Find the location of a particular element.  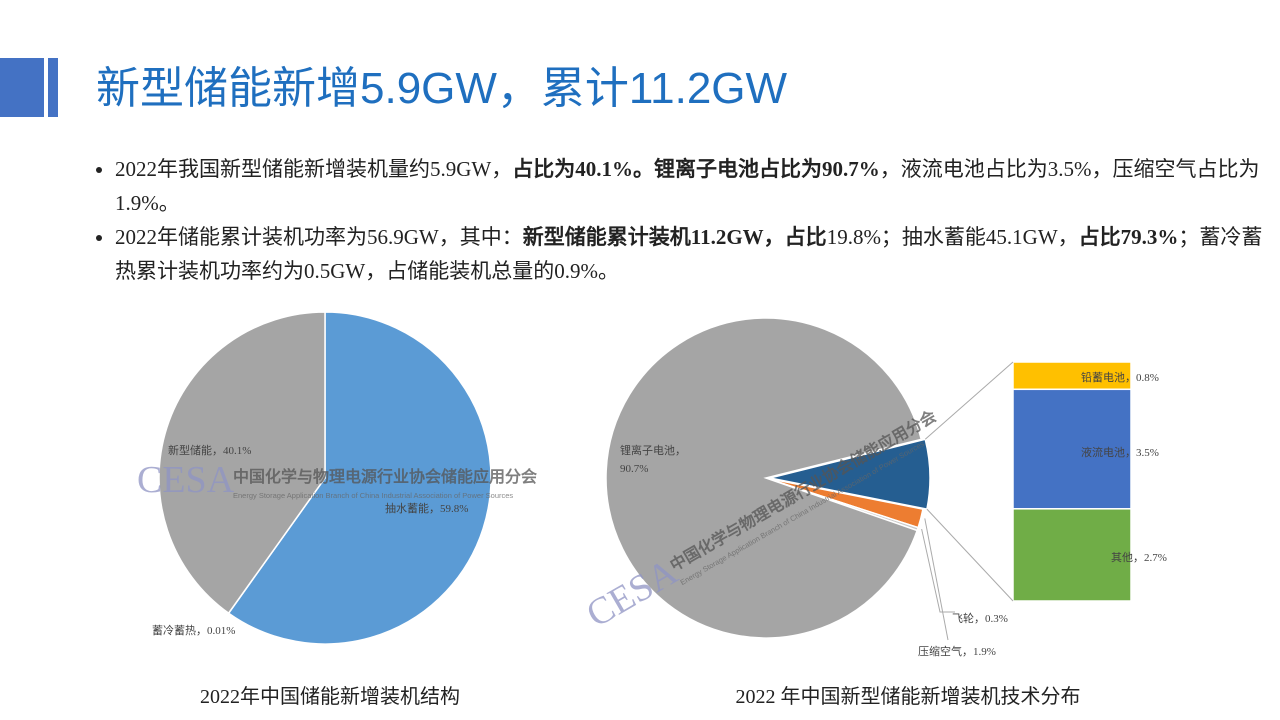

data-label: 蓄冷蓄热，0.01% is located at coordinates (194, 631).